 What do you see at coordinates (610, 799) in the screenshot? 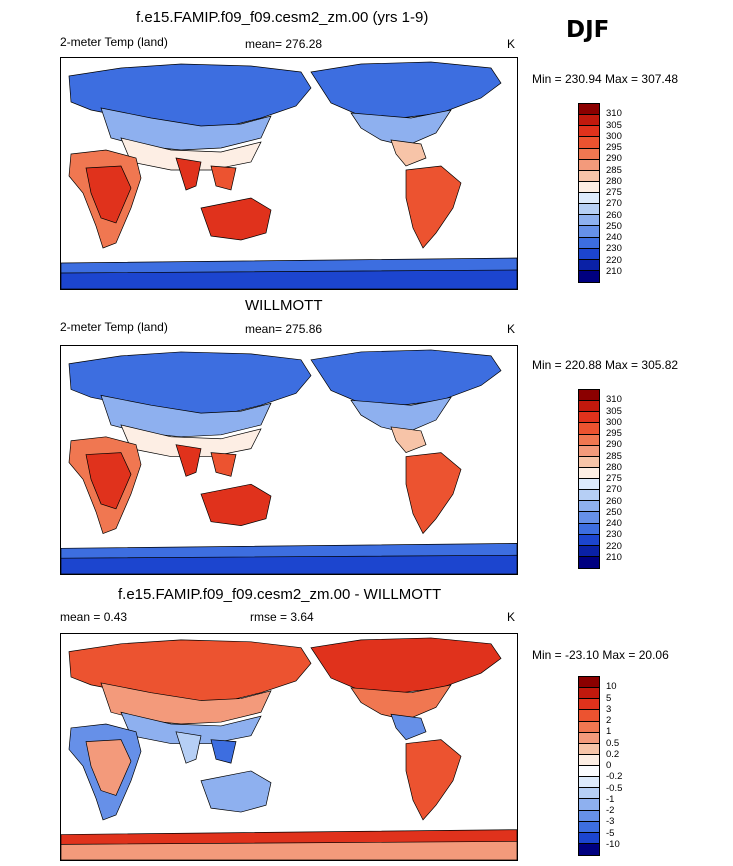
I see `colorbar-level-label: -1` at bounding box center [610, 799].